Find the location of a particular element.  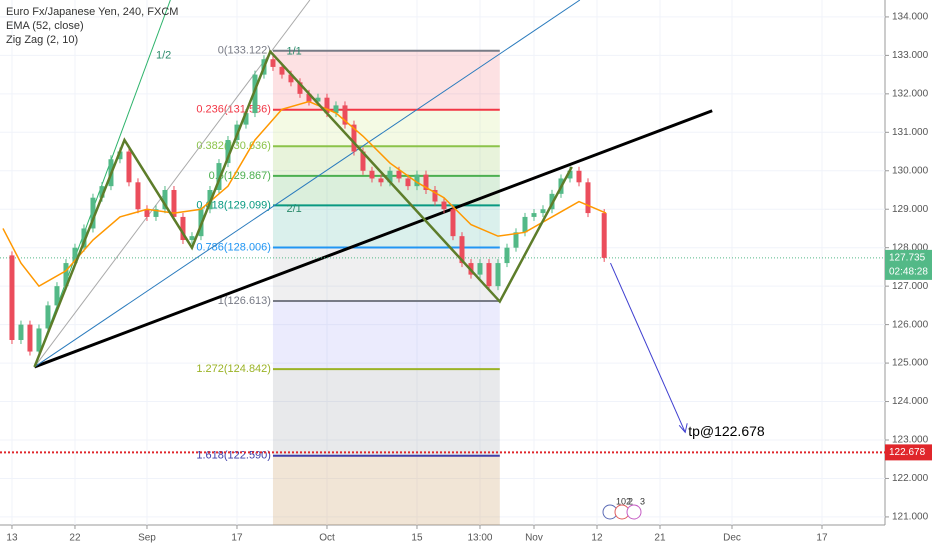

countdown: 02:48:28 is located at coordinates (908, 272).